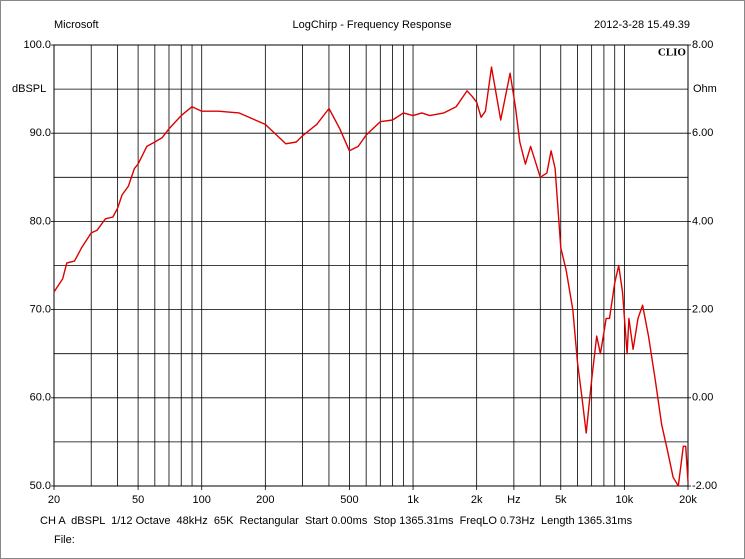  What do you see at coordinates (40, 310) in the screenshot?
I see `y-tick-label: 70.0` at bounding box center [40, 310].